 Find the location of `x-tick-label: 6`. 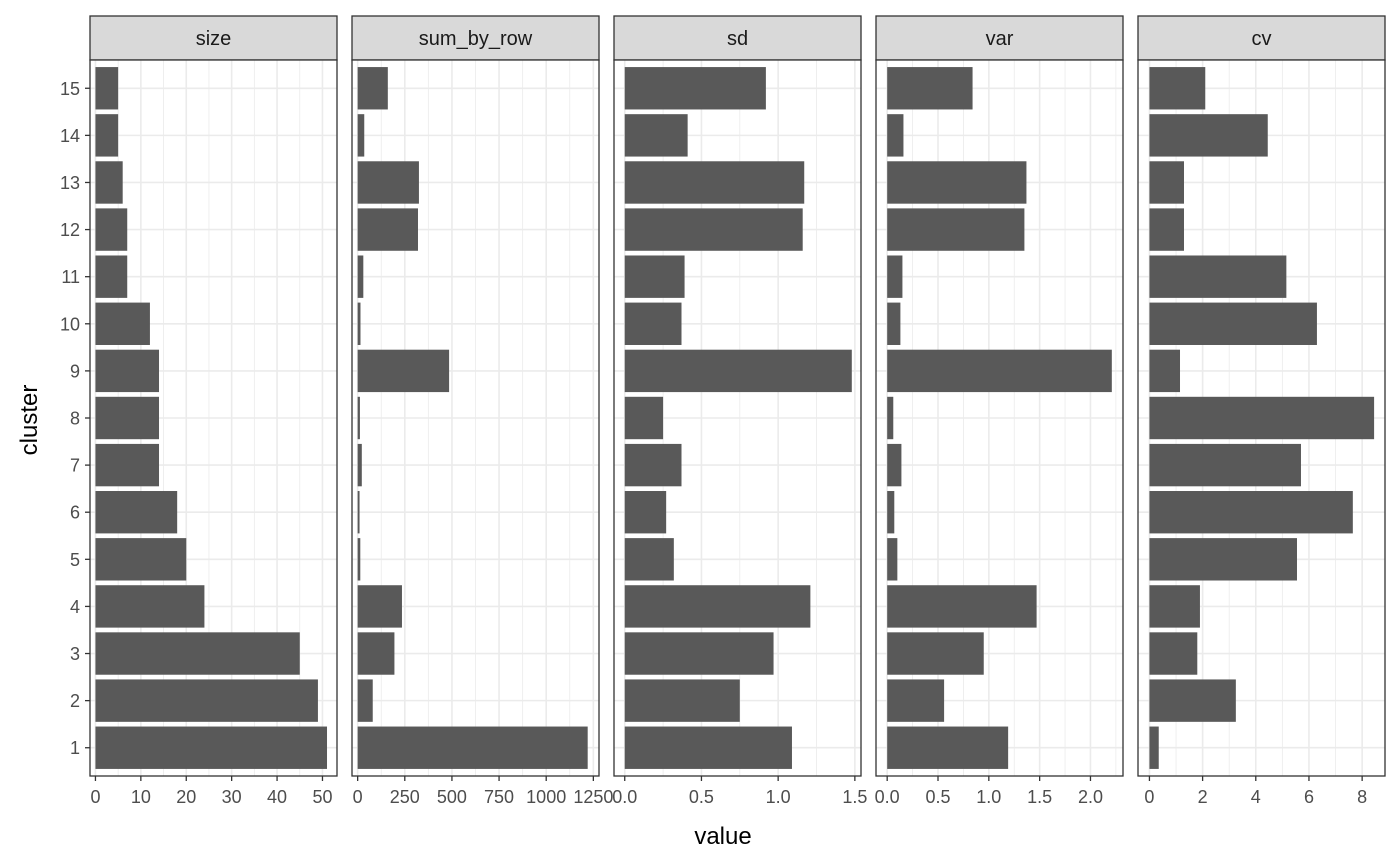

x-tick-label: 6 is located at coordinates (1309, 797).